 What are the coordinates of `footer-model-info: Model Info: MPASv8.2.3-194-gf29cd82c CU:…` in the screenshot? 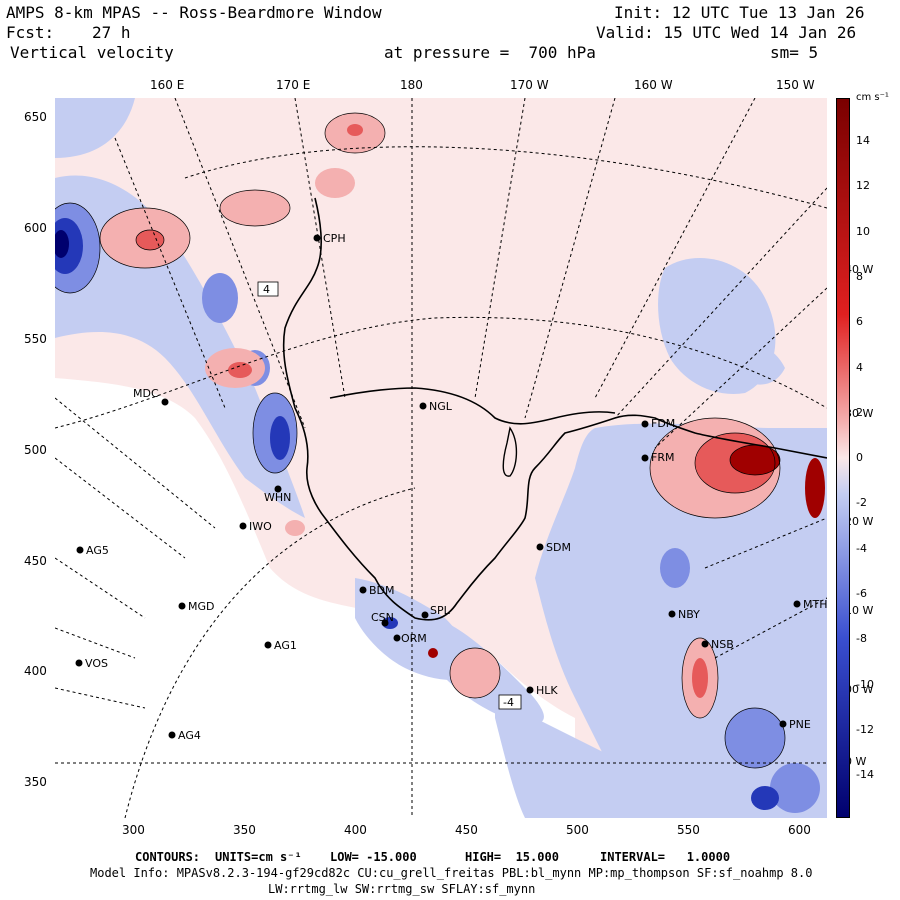 It's located at (451, 873).